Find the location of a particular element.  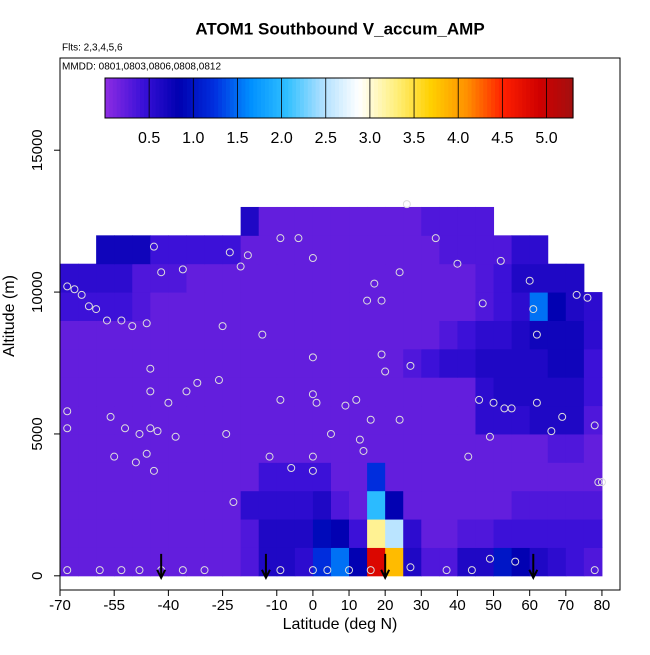

colorbar-tick-label: 0.5 is located at coordinates (149, 138).